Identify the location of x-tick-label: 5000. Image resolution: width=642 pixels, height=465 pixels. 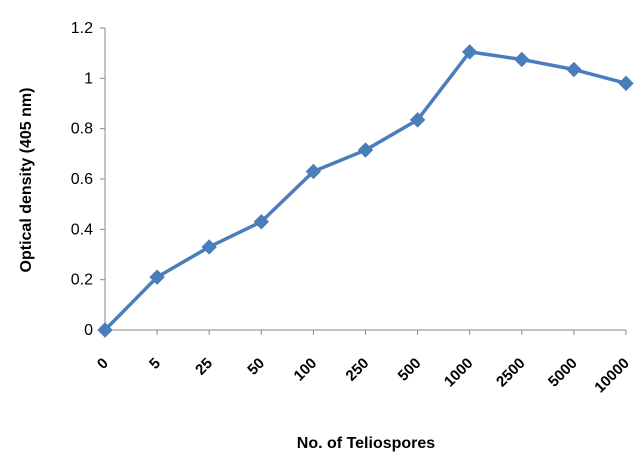
(563, 373).